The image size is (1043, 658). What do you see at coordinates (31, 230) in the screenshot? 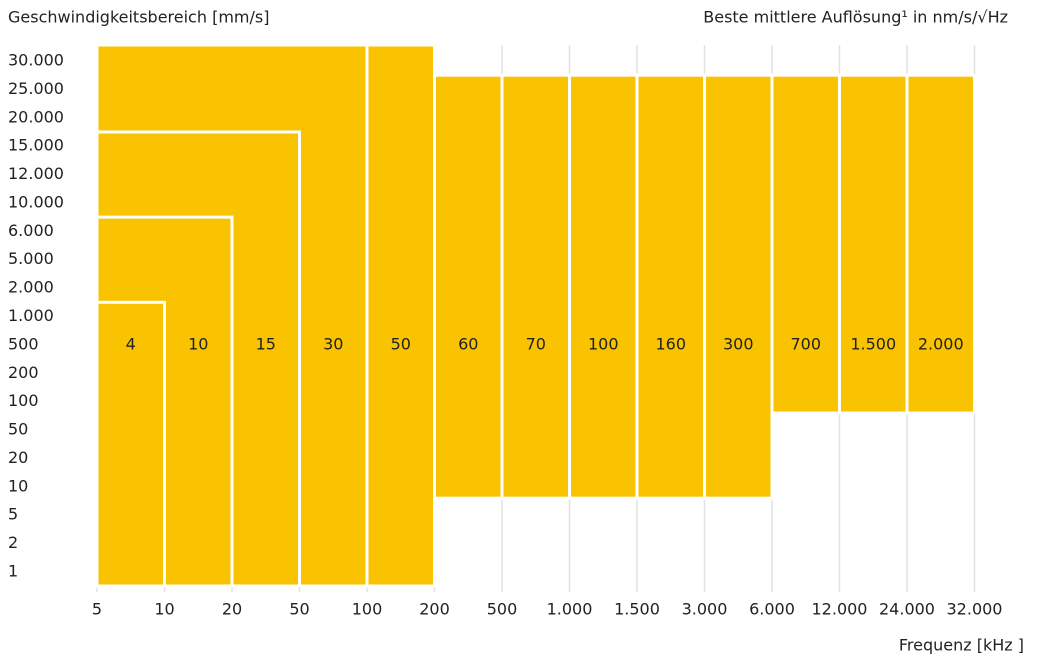
I see `y-tick-label: 6.000` at bounding box center [31, 230].